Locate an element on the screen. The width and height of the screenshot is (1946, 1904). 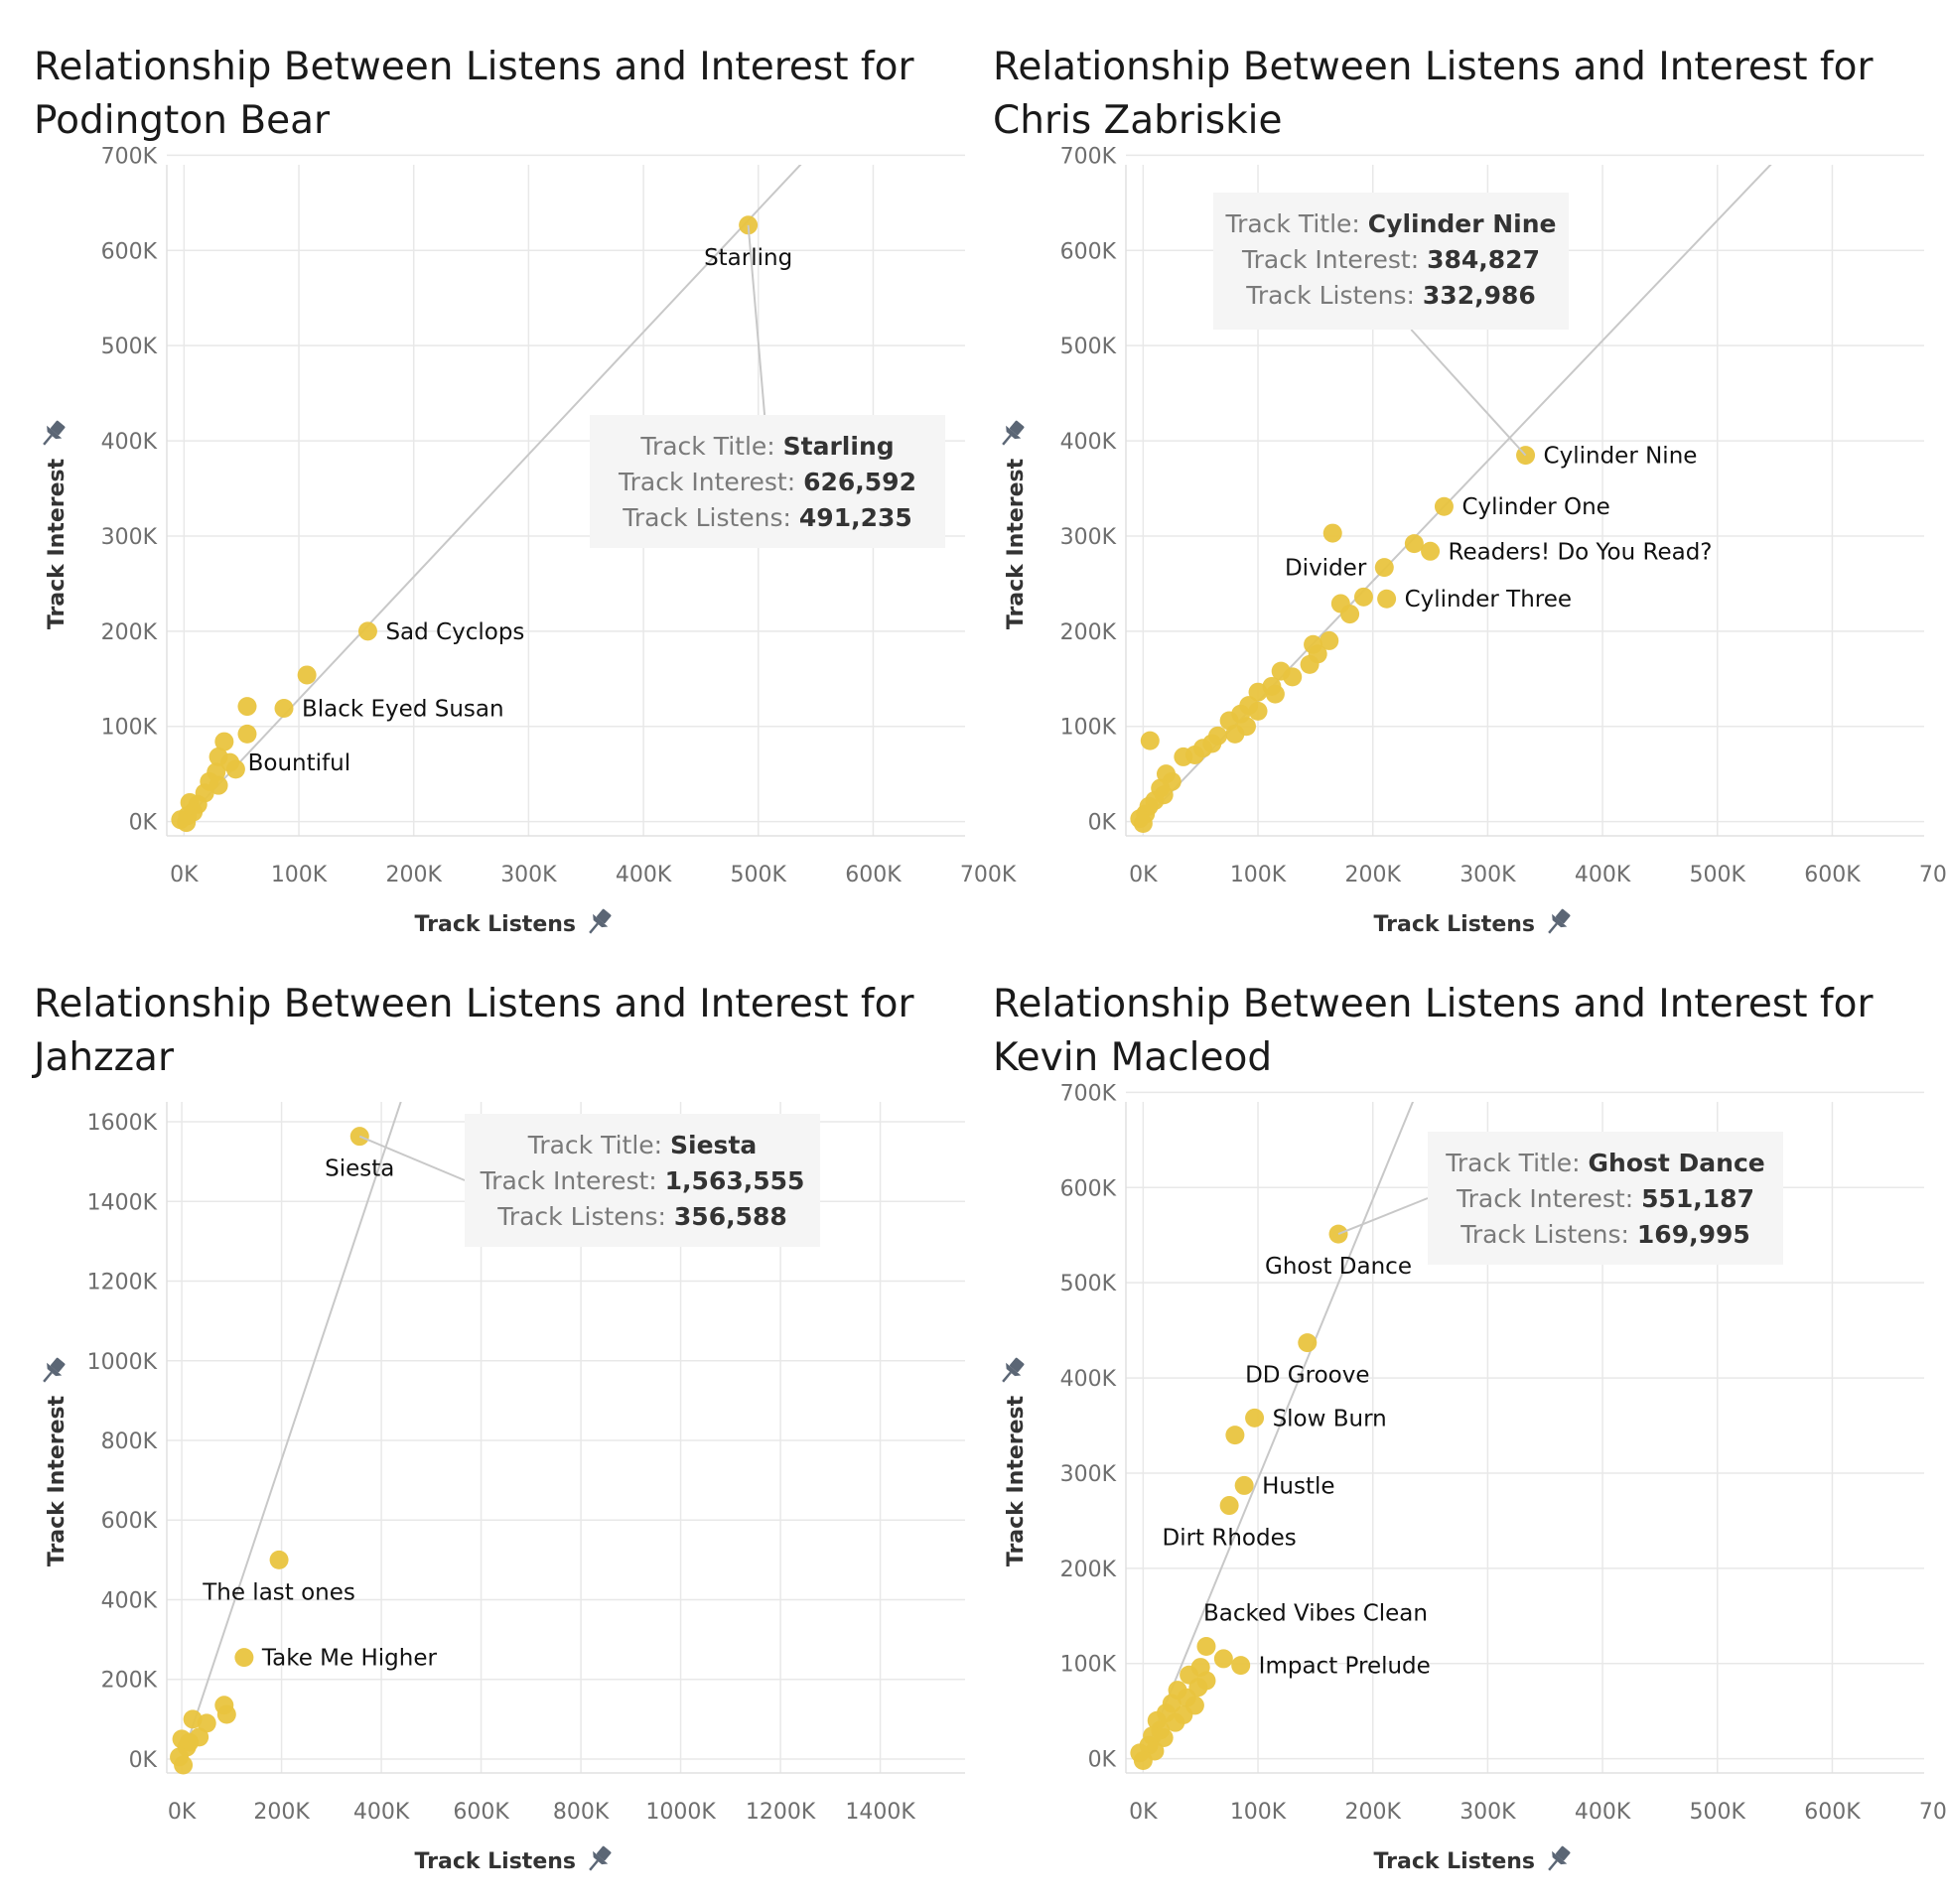
tooltip-field-value: 491,235 is located at coordinates (855, 517).